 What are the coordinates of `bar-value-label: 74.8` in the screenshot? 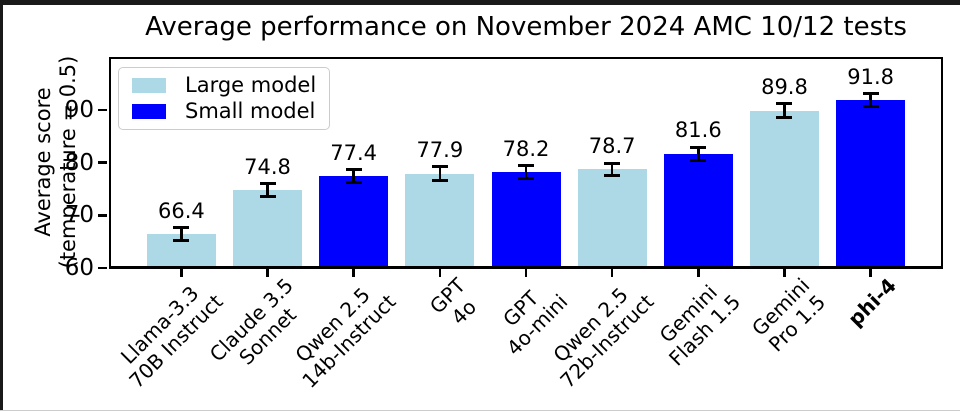 It's located at (267, 166).